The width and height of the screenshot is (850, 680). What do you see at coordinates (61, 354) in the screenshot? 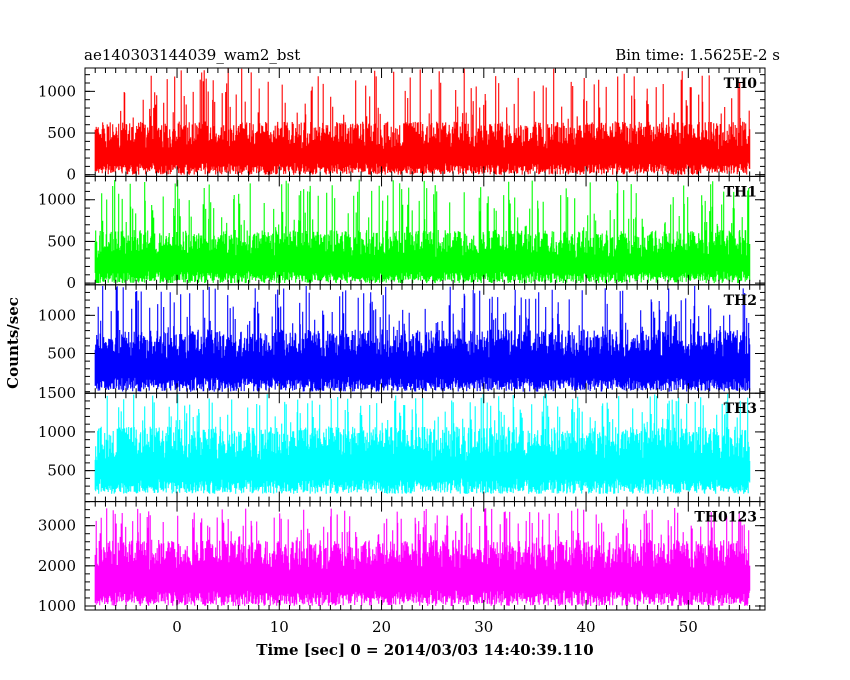
I see `y-tick-label-th2: 500` at bounding box center [61, 354].